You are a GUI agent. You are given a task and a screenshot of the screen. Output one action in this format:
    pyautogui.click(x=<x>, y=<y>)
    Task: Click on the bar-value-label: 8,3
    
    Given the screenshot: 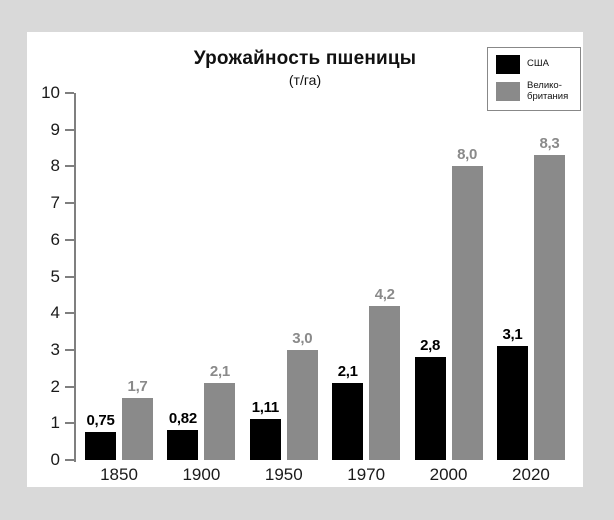 What is the action you would take?
    pyautogui.click(x=549, y=144)
    